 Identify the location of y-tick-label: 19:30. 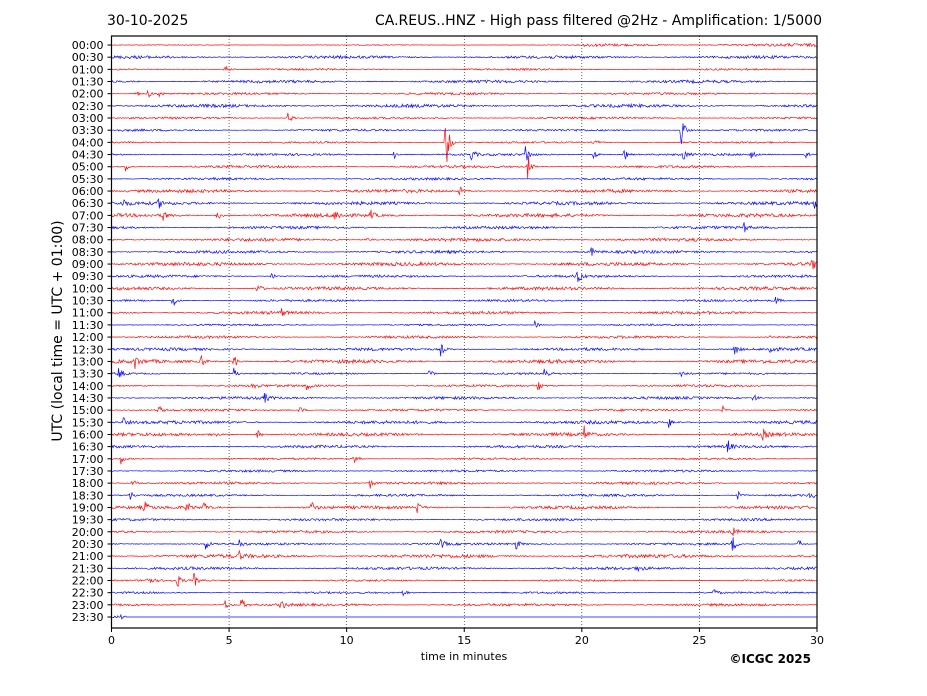
(88, 520).